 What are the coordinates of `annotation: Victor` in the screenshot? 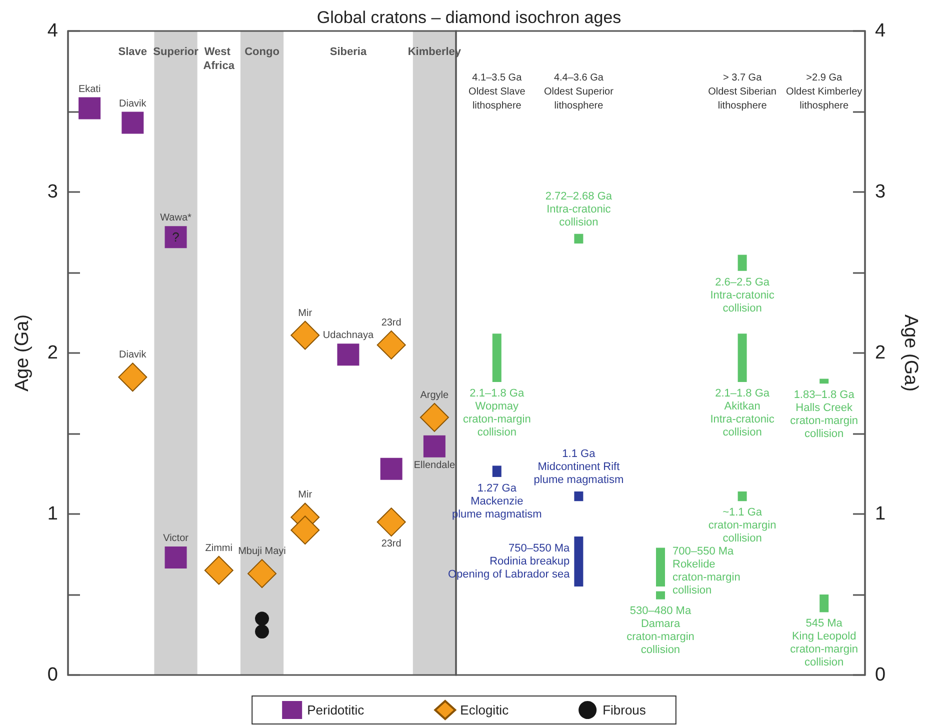 It's located at (176, 538).